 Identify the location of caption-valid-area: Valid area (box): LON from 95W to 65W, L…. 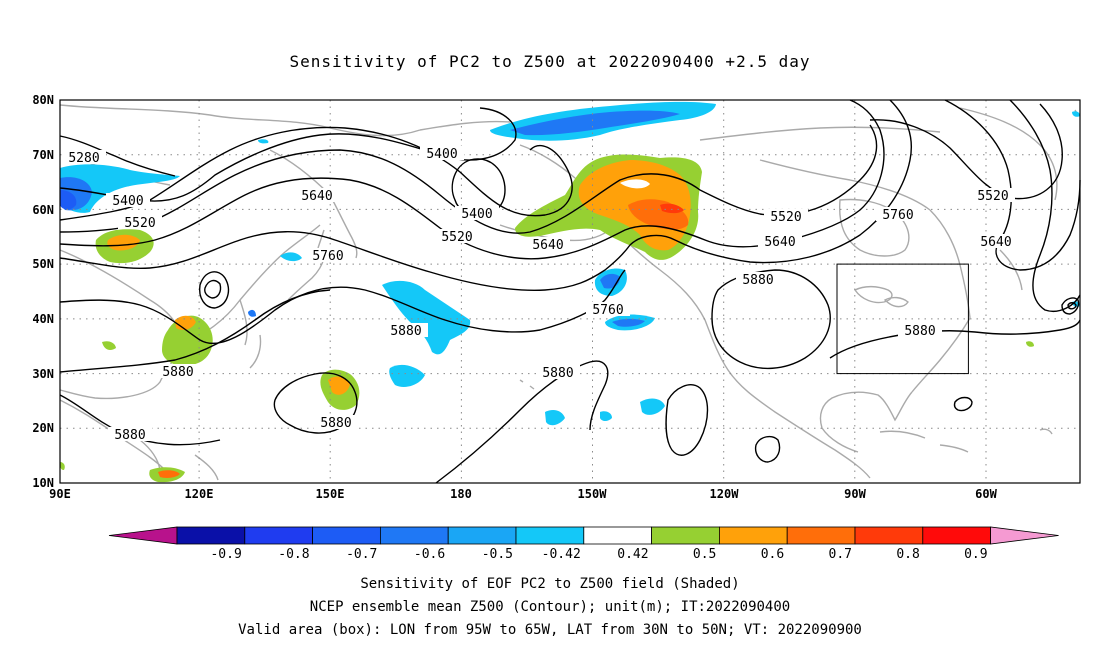
(550, 630).